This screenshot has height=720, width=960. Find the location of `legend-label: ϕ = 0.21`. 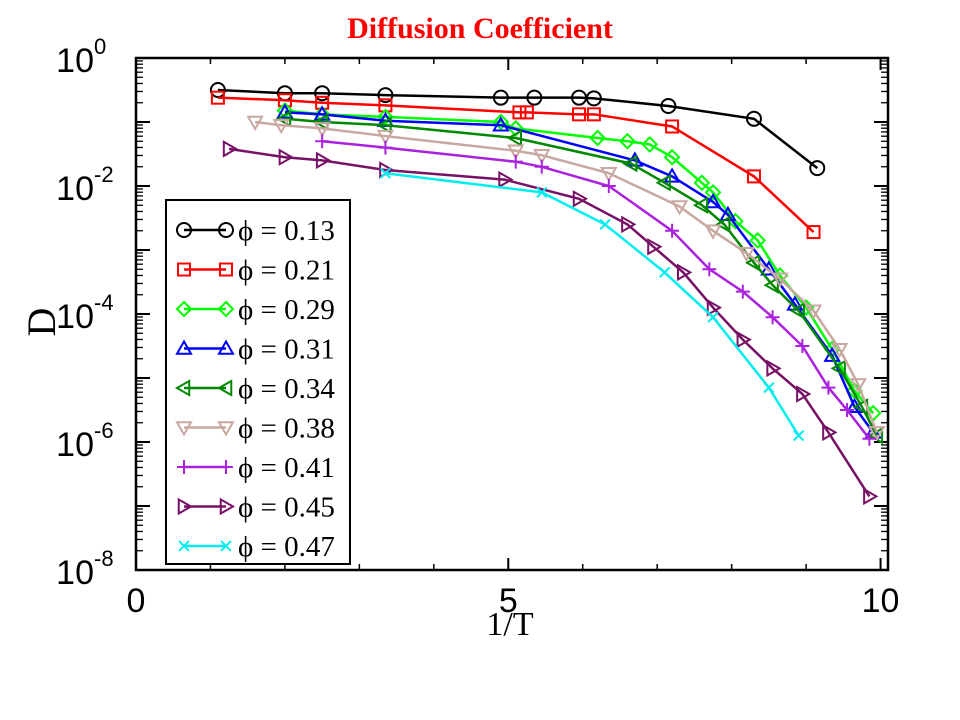

legend-label: ϕ = 0.21 is located at coordinates (286, 271).